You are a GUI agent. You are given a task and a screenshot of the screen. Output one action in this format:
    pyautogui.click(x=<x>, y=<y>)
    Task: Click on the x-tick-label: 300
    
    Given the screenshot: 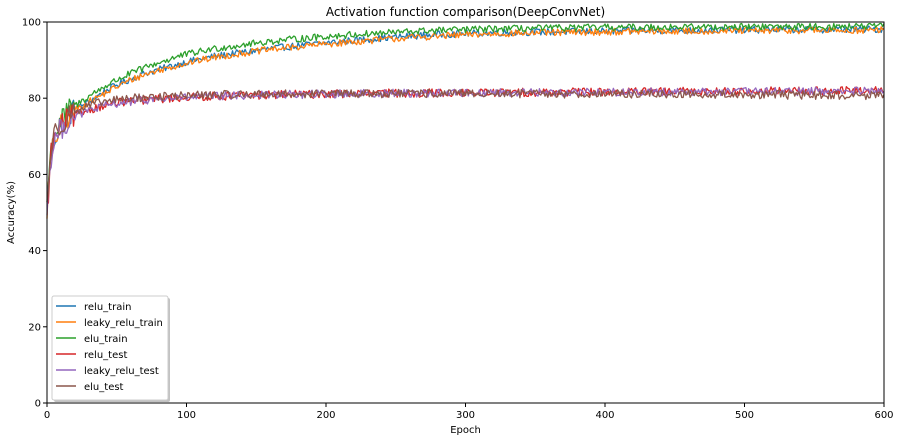 What is the action you would take?
    pyautogui.click(x=465, y=415)
    